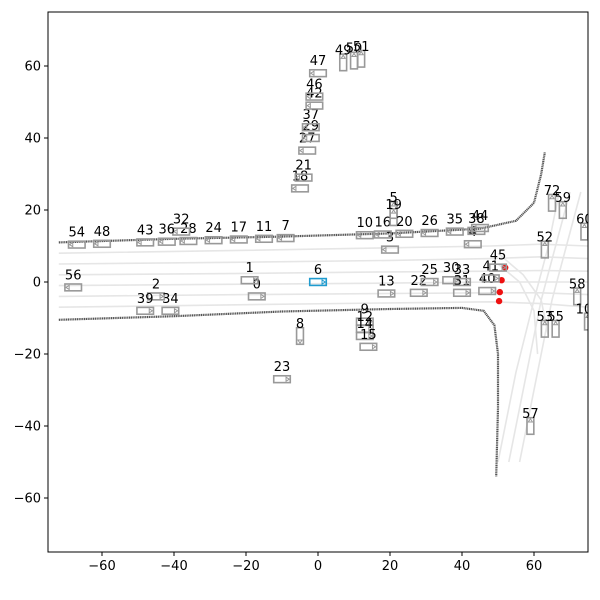  Describe the element at coordinates (151, 310) in the screenshot. I see `agent-39-heading-arrow` at that location.